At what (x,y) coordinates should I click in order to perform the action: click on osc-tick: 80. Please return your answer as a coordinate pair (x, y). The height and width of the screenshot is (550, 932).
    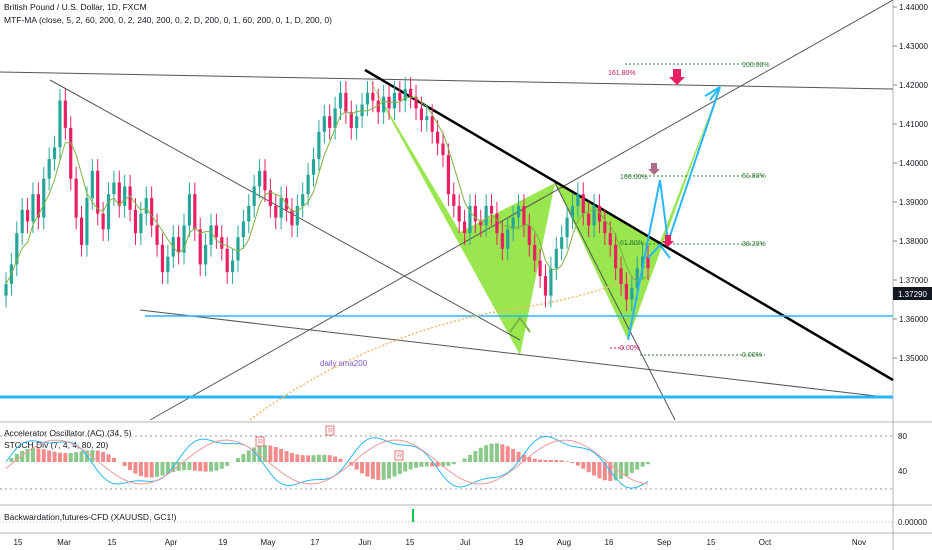
    Looking at the image, I should click on (902, 436).